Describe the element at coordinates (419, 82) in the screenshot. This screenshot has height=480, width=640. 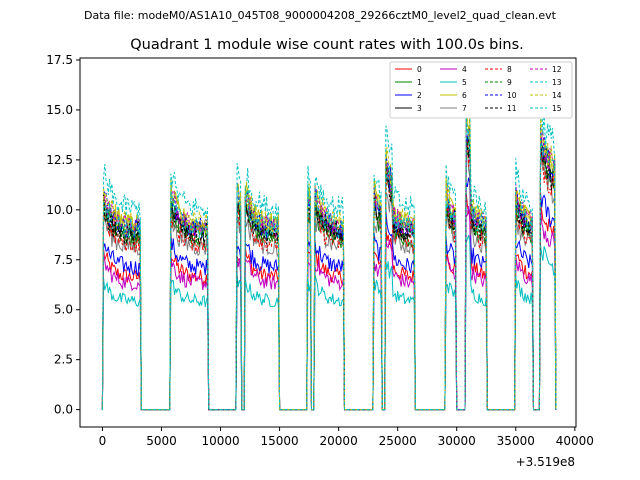
I see `legend-label-1: 1` at that location.